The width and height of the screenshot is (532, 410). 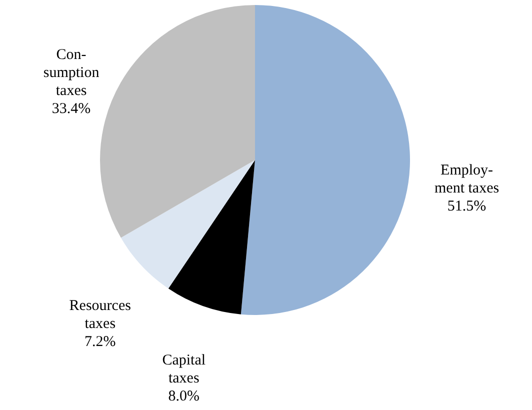 What do you see at coordinates (184, 396) in the screenshot?
I see `data-label: 8.0%` at bounding box center [184, 396].